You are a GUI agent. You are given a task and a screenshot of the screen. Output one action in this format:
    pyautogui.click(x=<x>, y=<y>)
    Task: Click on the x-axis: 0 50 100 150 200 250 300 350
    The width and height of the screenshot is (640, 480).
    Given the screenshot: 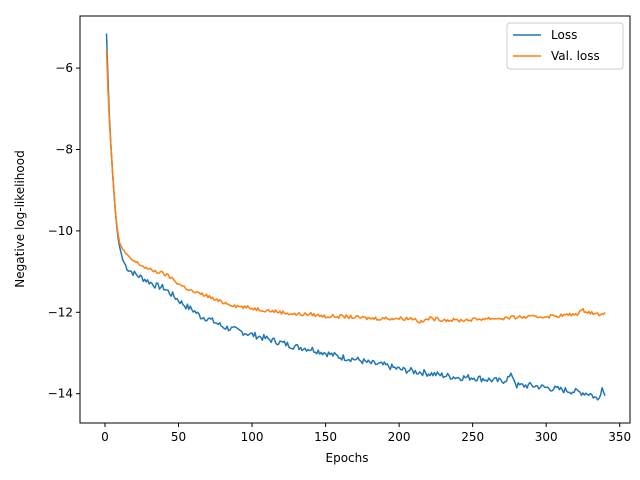 What is the action you would take?
    pyautogui.click(x=366, y=433)
    